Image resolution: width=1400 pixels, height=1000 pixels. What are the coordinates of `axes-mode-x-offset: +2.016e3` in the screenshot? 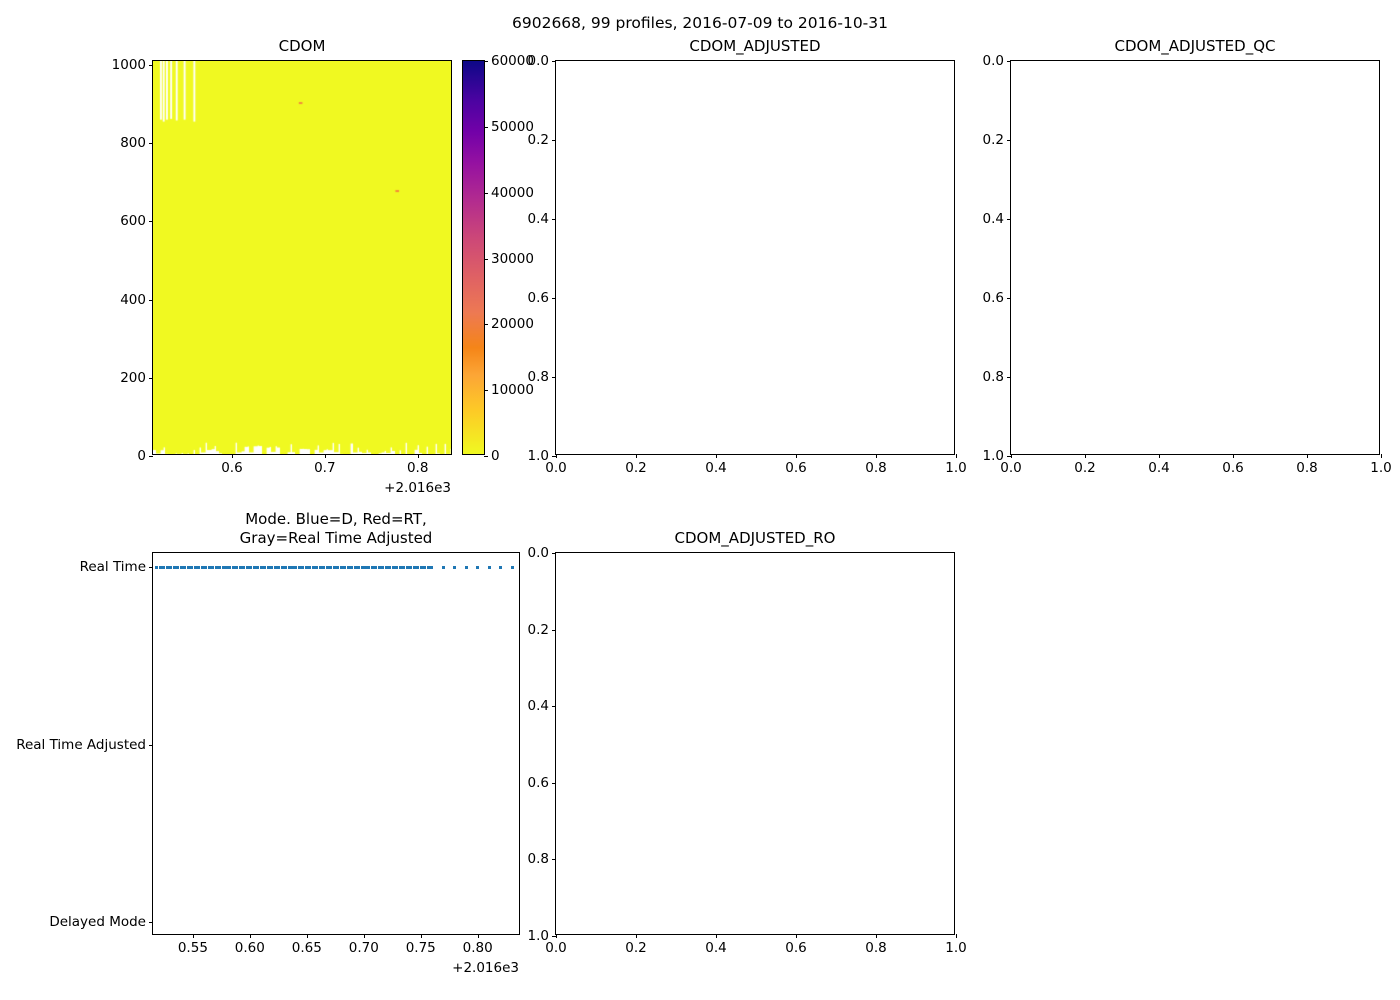 It's located at (485, 968).